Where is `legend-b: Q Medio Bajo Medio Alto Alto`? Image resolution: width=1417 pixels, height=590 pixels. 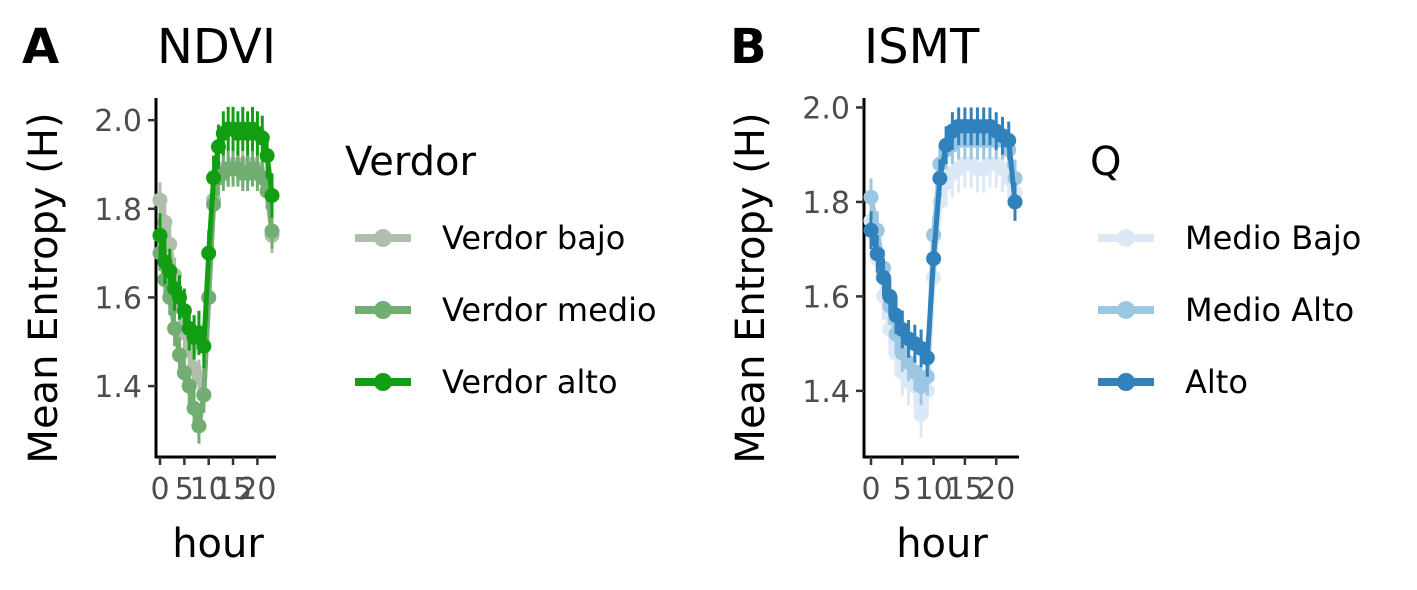 legend-b: Q Medio Bajo Medio Alto Alto is located at coordinates (1225, 270).